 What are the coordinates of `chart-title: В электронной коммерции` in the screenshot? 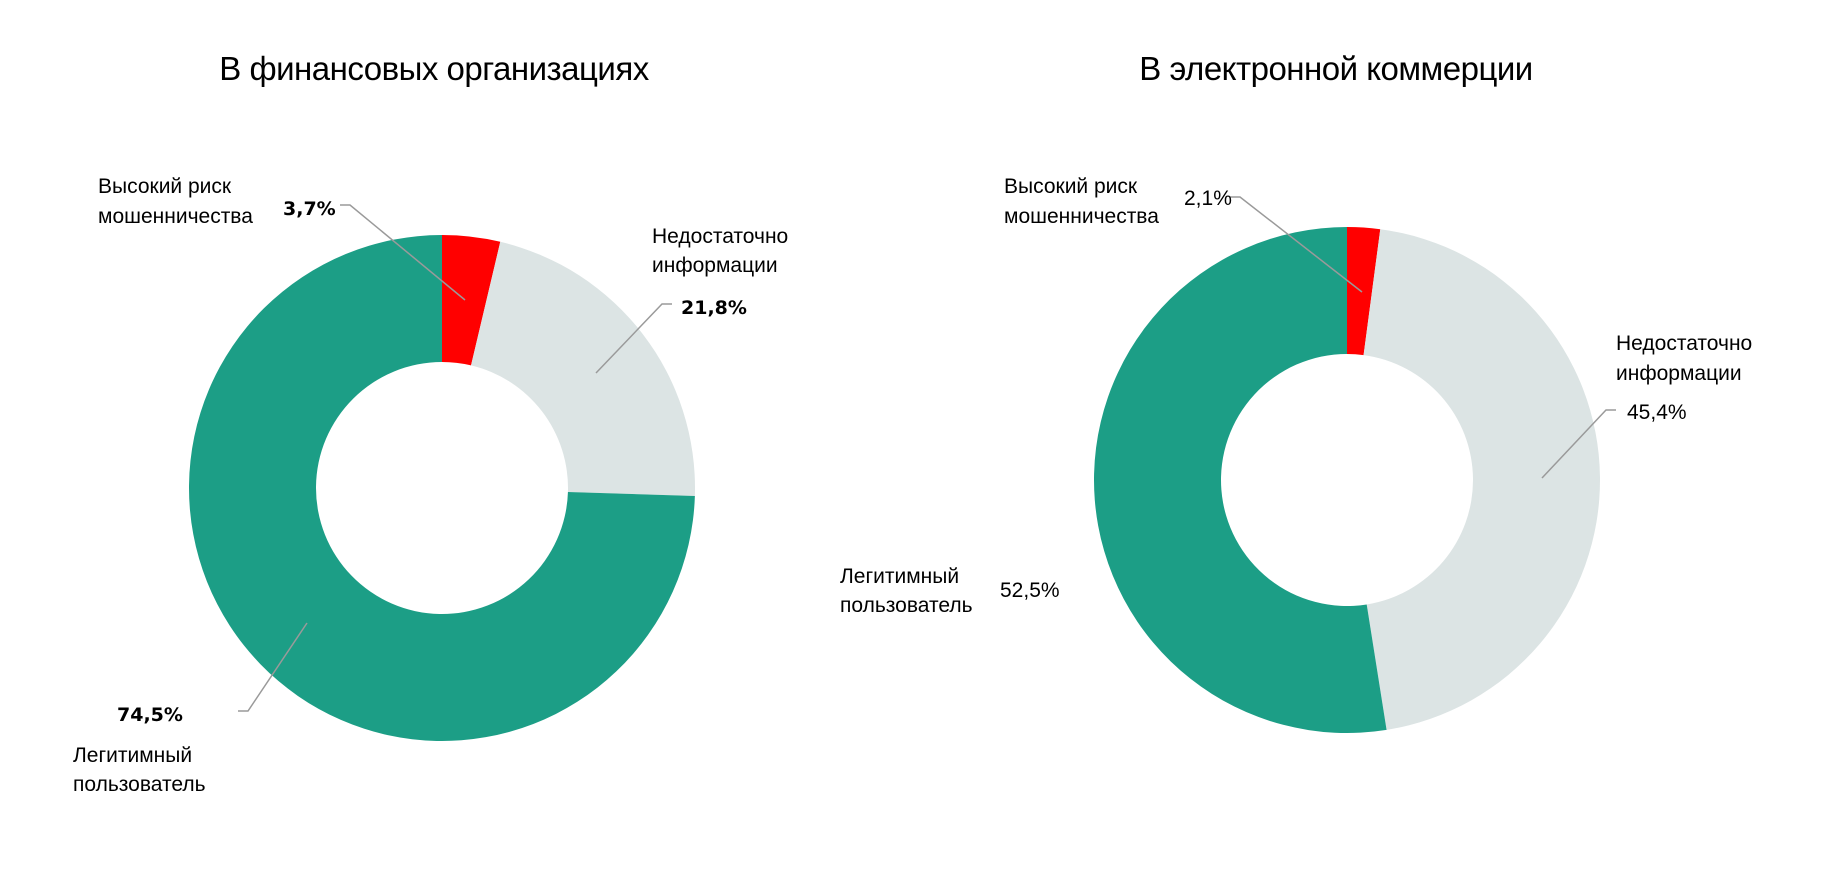 It's located at (1335, 68).